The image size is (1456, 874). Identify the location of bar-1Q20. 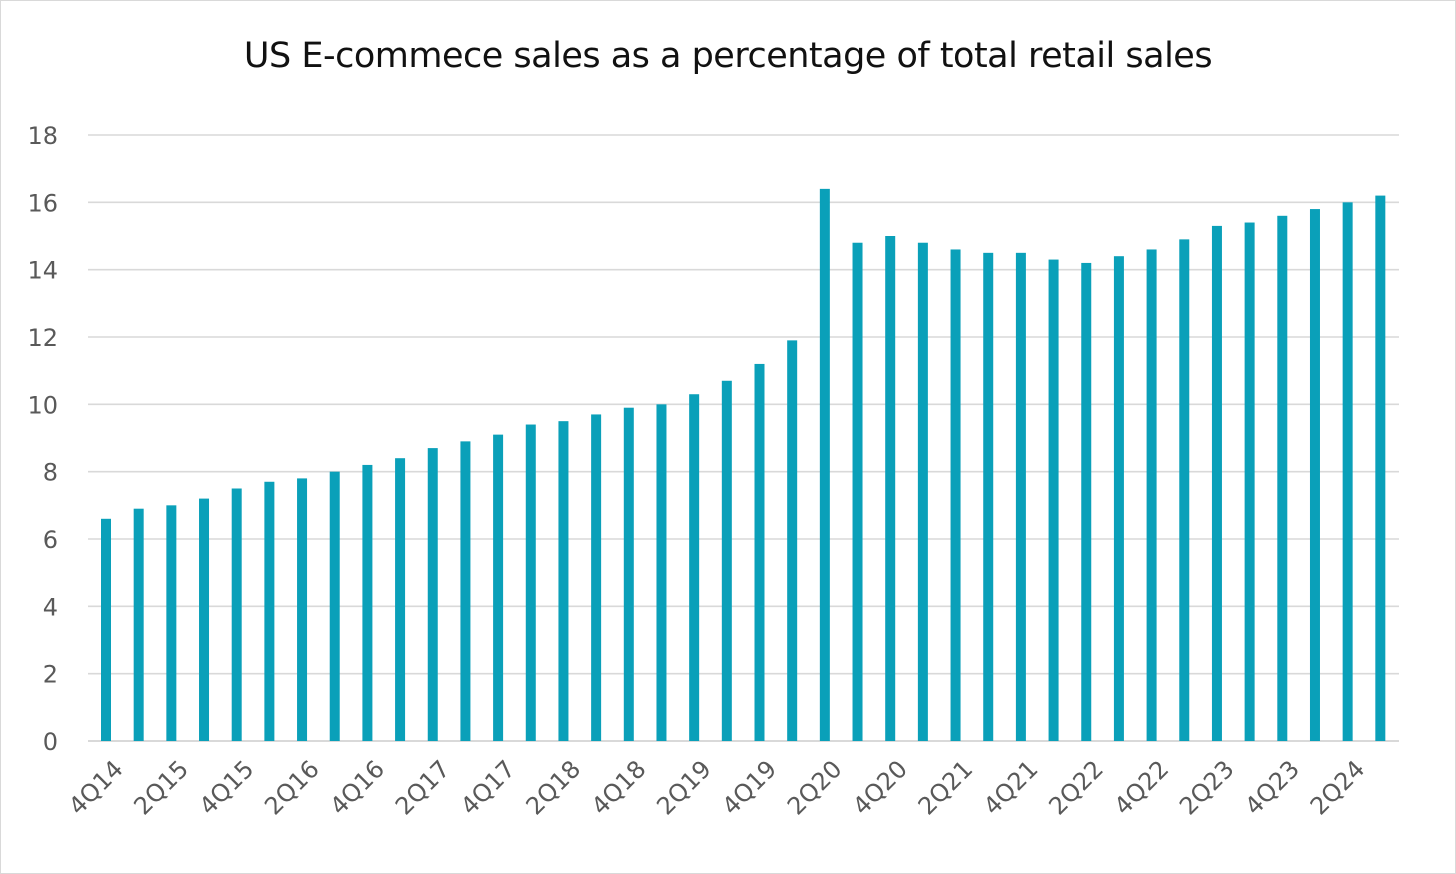
(792, 540).